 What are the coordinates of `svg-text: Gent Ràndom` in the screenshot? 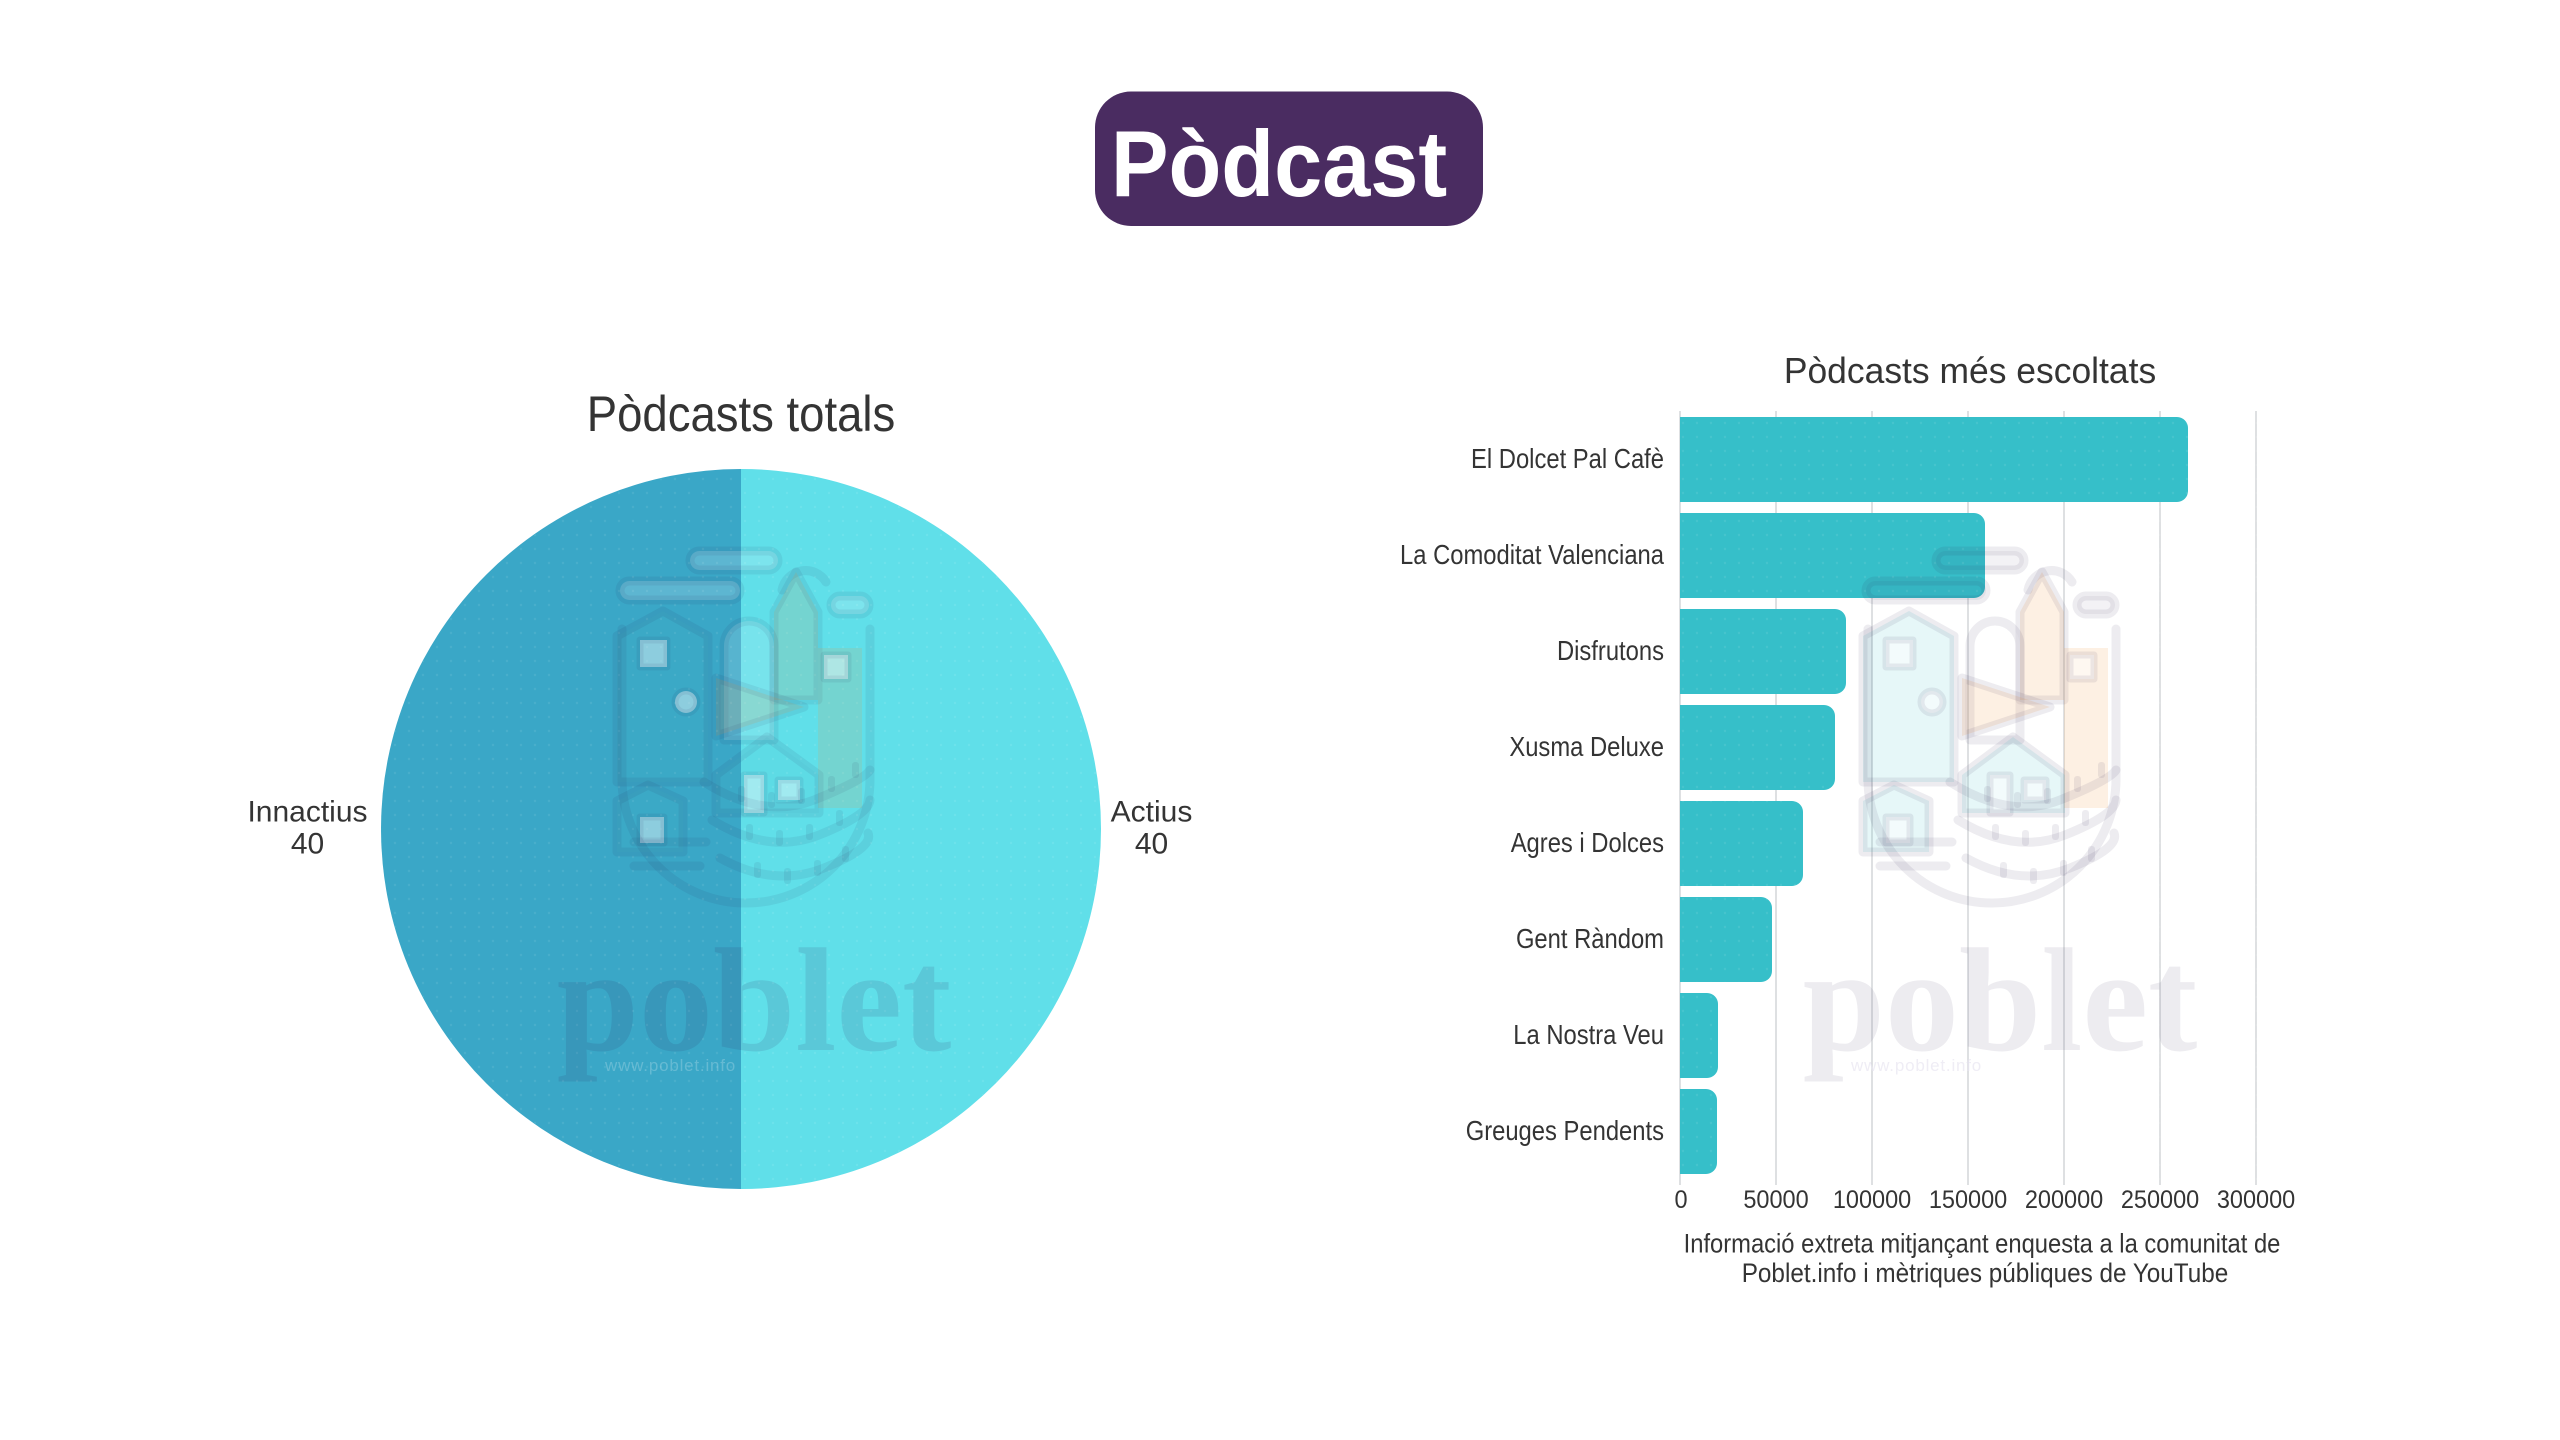 It's located at (1590, 939).